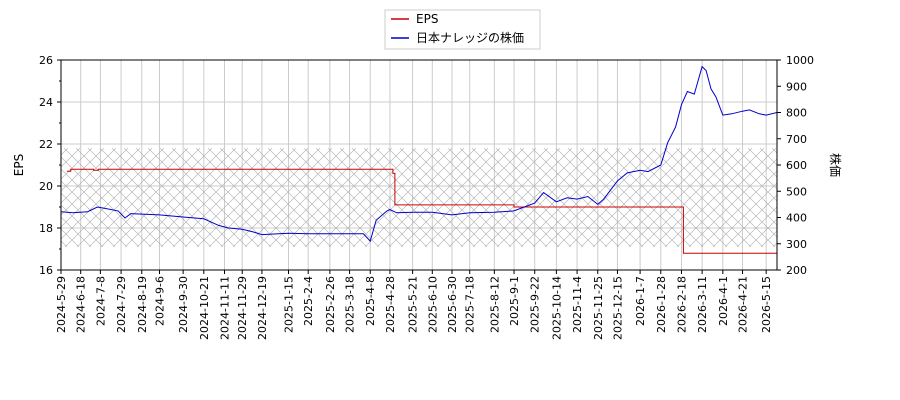  Describe the element at coordinates (796, 218) in the screenshot. I see `right-tick-label: 400` at that location.